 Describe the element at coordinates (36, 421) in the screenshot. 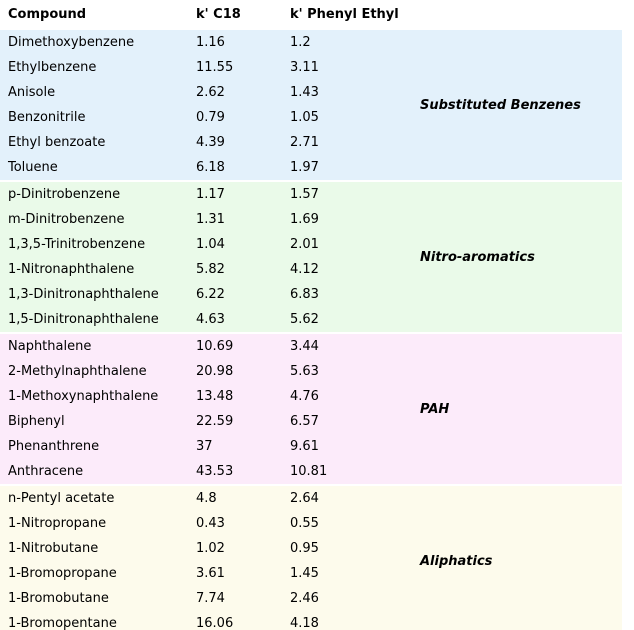

I see `compound-cell: Biphenyl` at that location.